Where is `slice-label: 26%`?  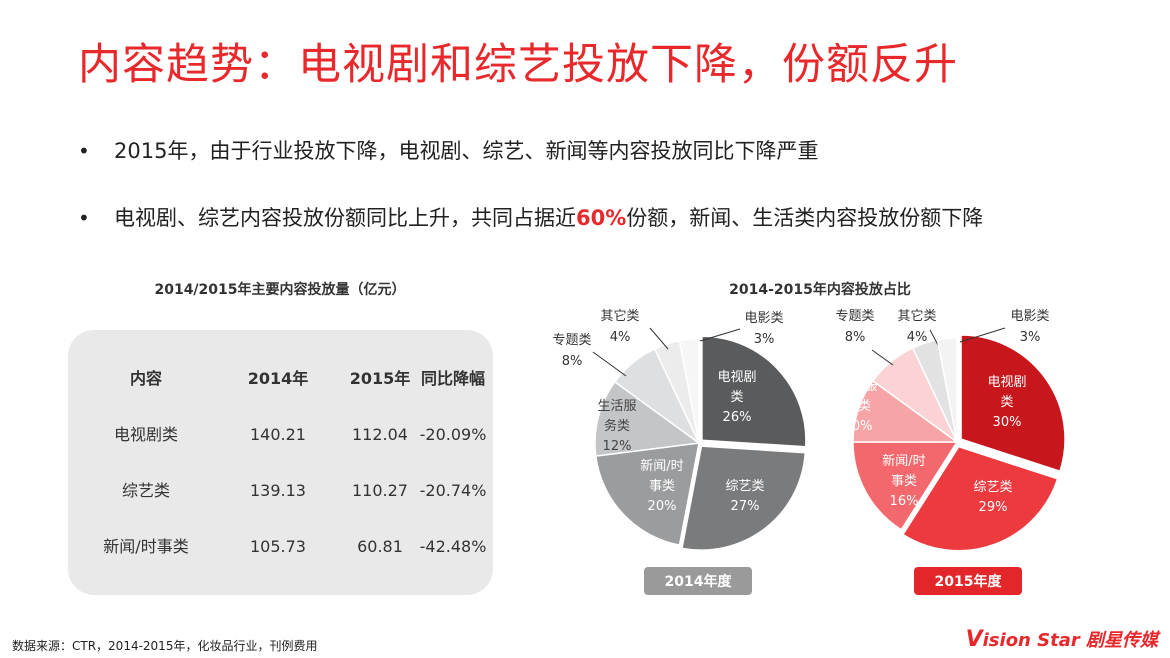
slice-label: 26% is located at coordinates (737, 417).